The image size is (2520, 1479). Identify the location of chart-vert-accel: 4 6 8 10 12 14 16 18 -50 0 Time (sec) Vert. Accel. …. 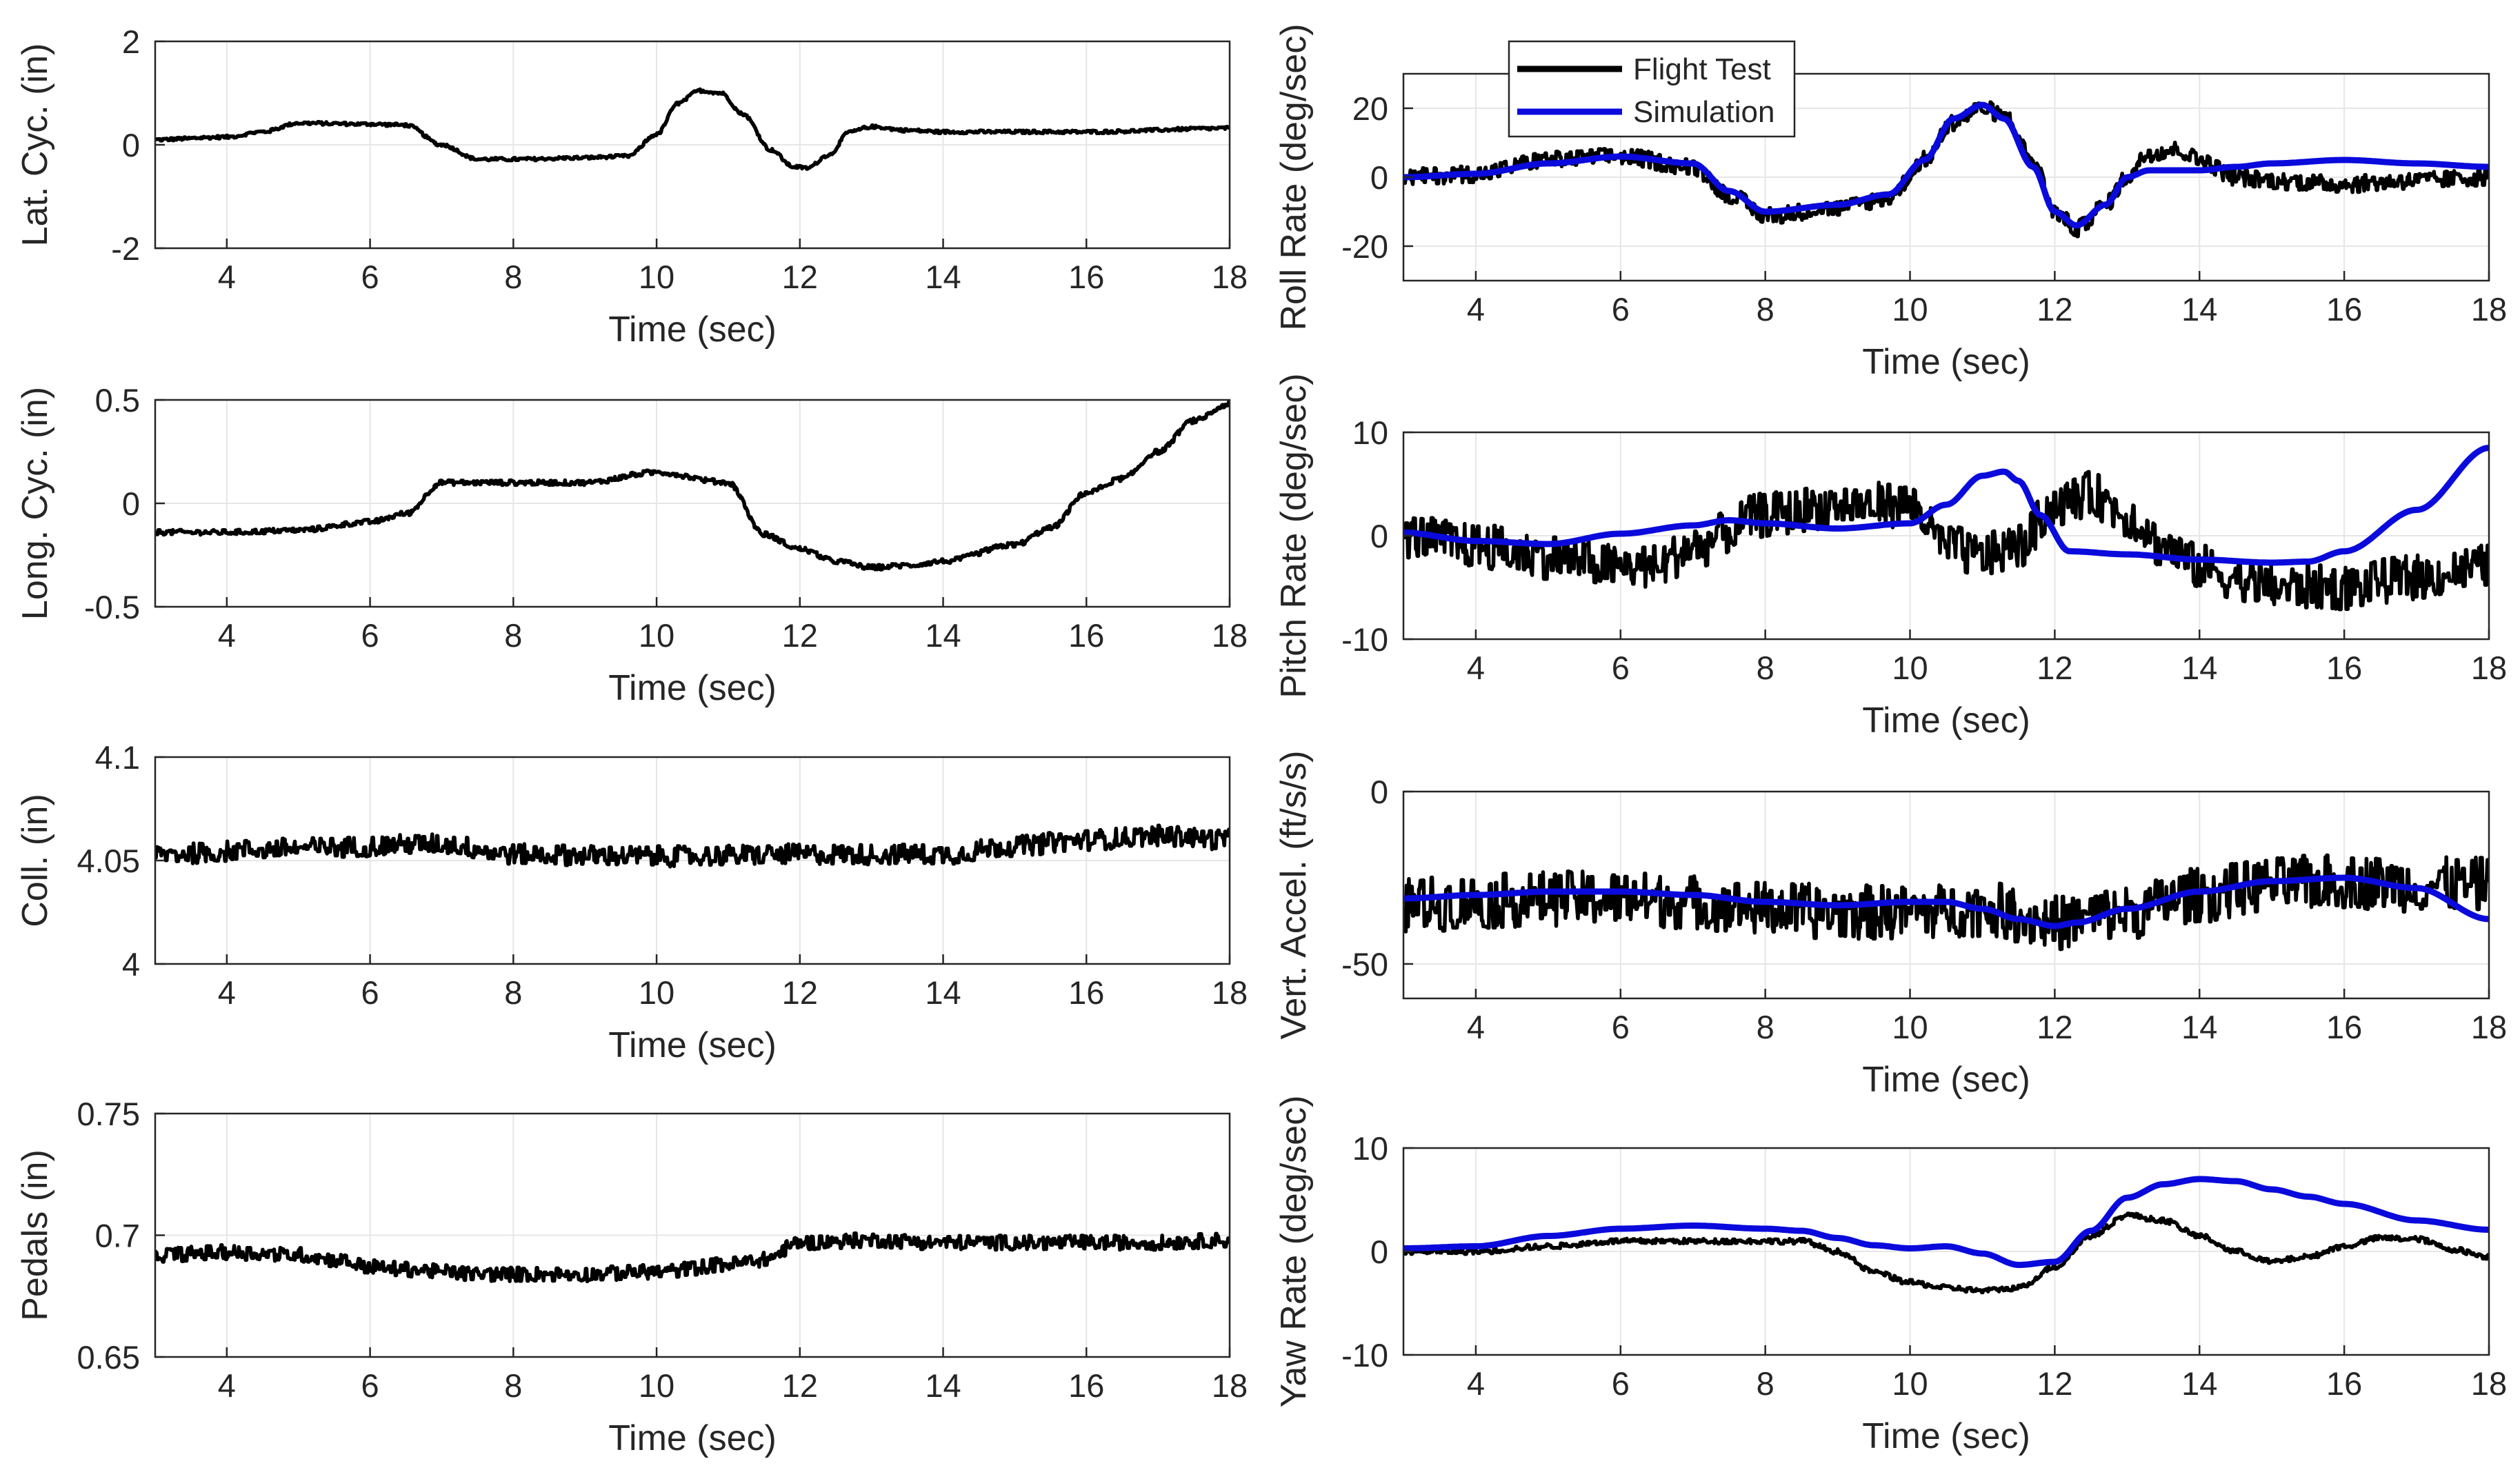
(1890, 926).